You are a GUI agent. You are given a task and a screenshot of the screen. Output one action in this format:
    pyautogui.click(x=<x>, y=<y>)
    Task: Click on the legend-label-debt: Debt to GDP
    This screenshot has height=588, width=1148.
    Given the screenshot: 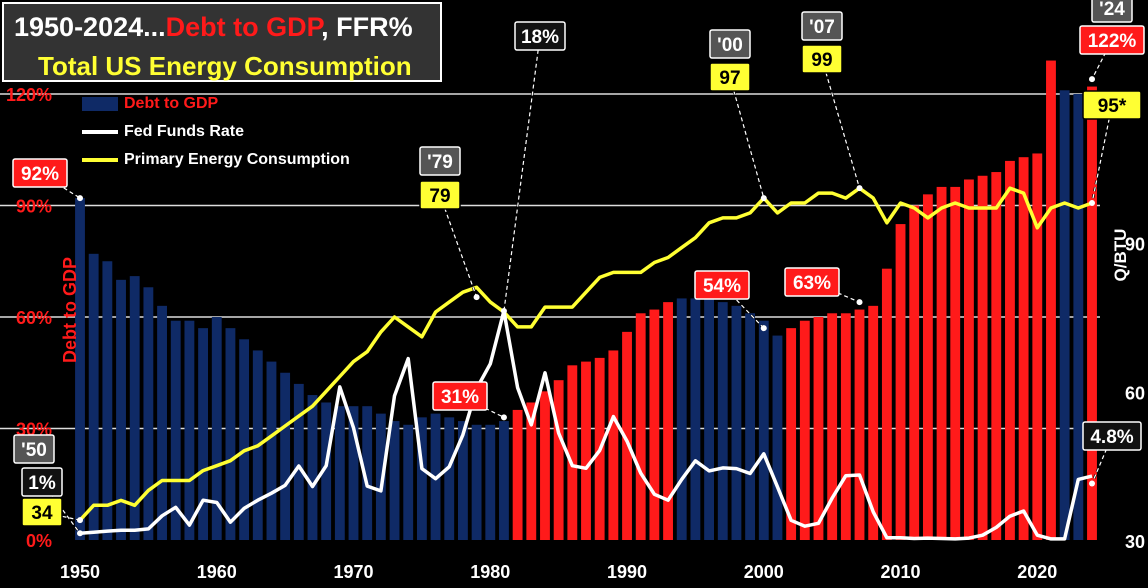 What is the action you would take?
    pyautogui.click(x=171, y=103)
    